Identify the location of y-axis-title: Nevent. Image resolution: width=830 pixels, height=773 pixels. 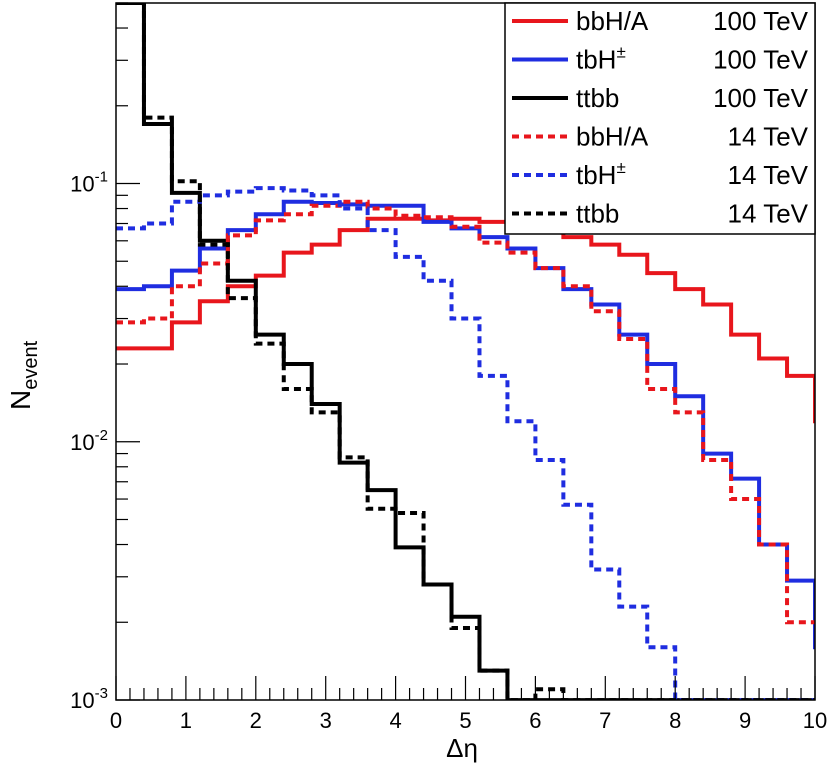
(23, 375).